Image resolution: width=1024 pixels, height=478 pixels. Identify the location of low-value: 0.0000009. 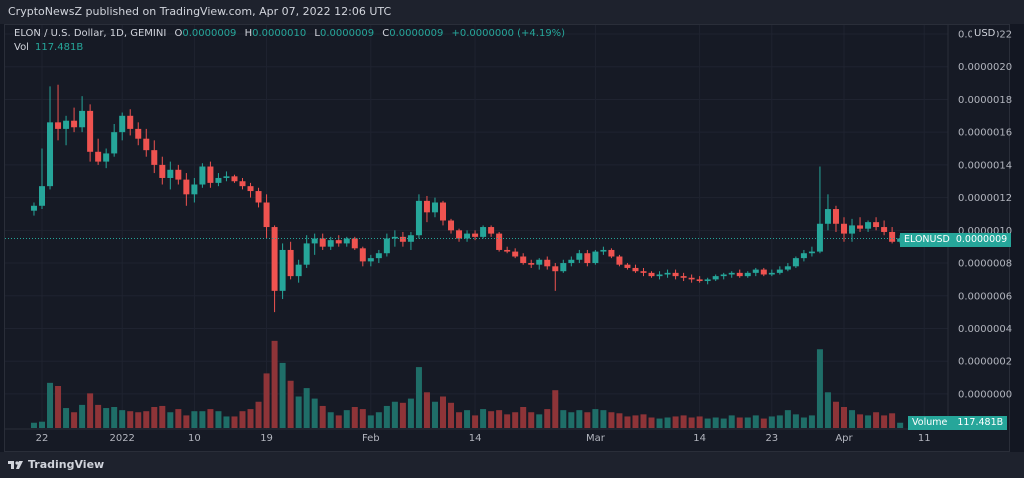
(347, 33).